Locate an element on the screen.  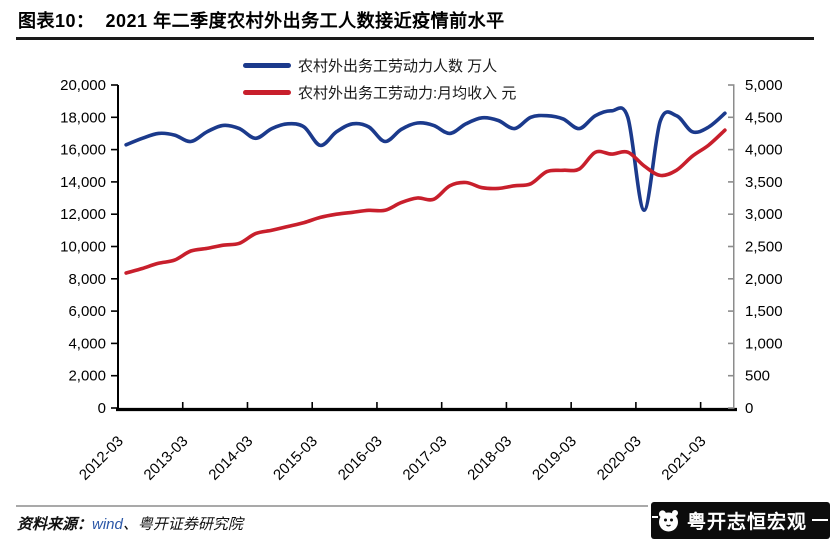
x-tick-label: 2016-03 is located at coordinates (360, 458).